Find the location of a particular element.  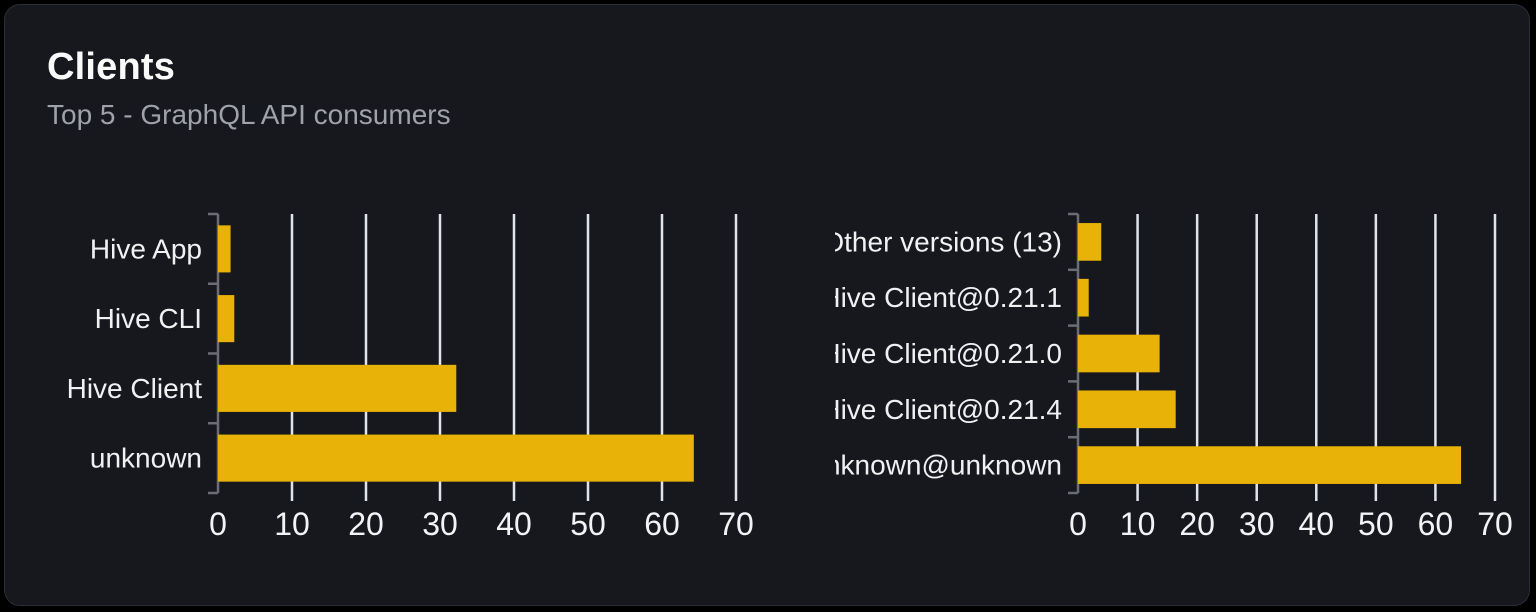

category-label: Hive Client@0.21.4 is located at coordinates (948, 409).